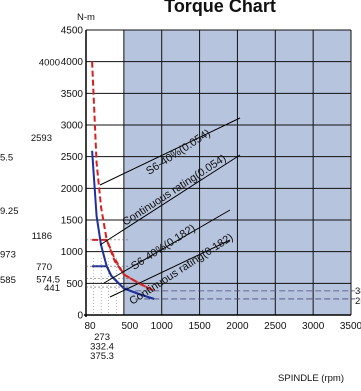 The image size is (361, 391). What do you see at coordinates (313, 326) in the screenshot?
I see `x-tick-label: 3000` at bounding box center [313, 326].